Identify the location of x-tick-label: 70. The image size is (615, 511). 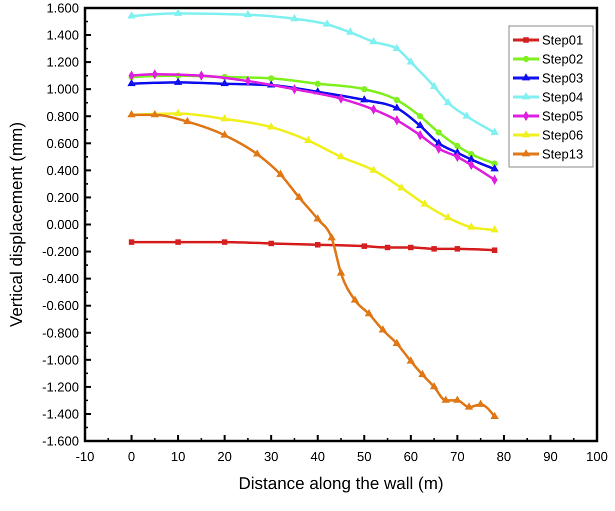
(457, 456).